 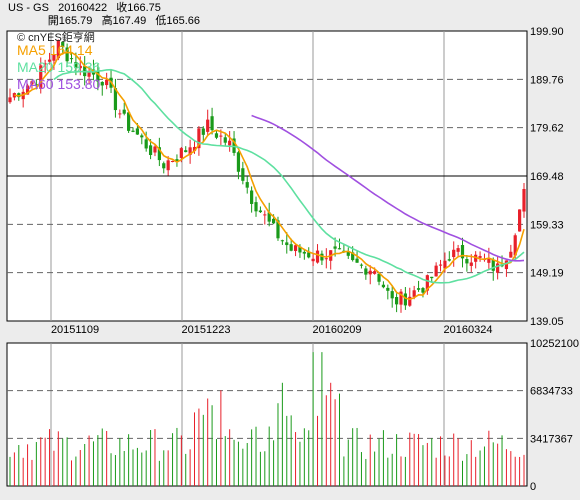 What do you see at coordinates (533, 487) in the screenshot?
I see `volume-tick-label: 0` at bounding box center [533, 487].